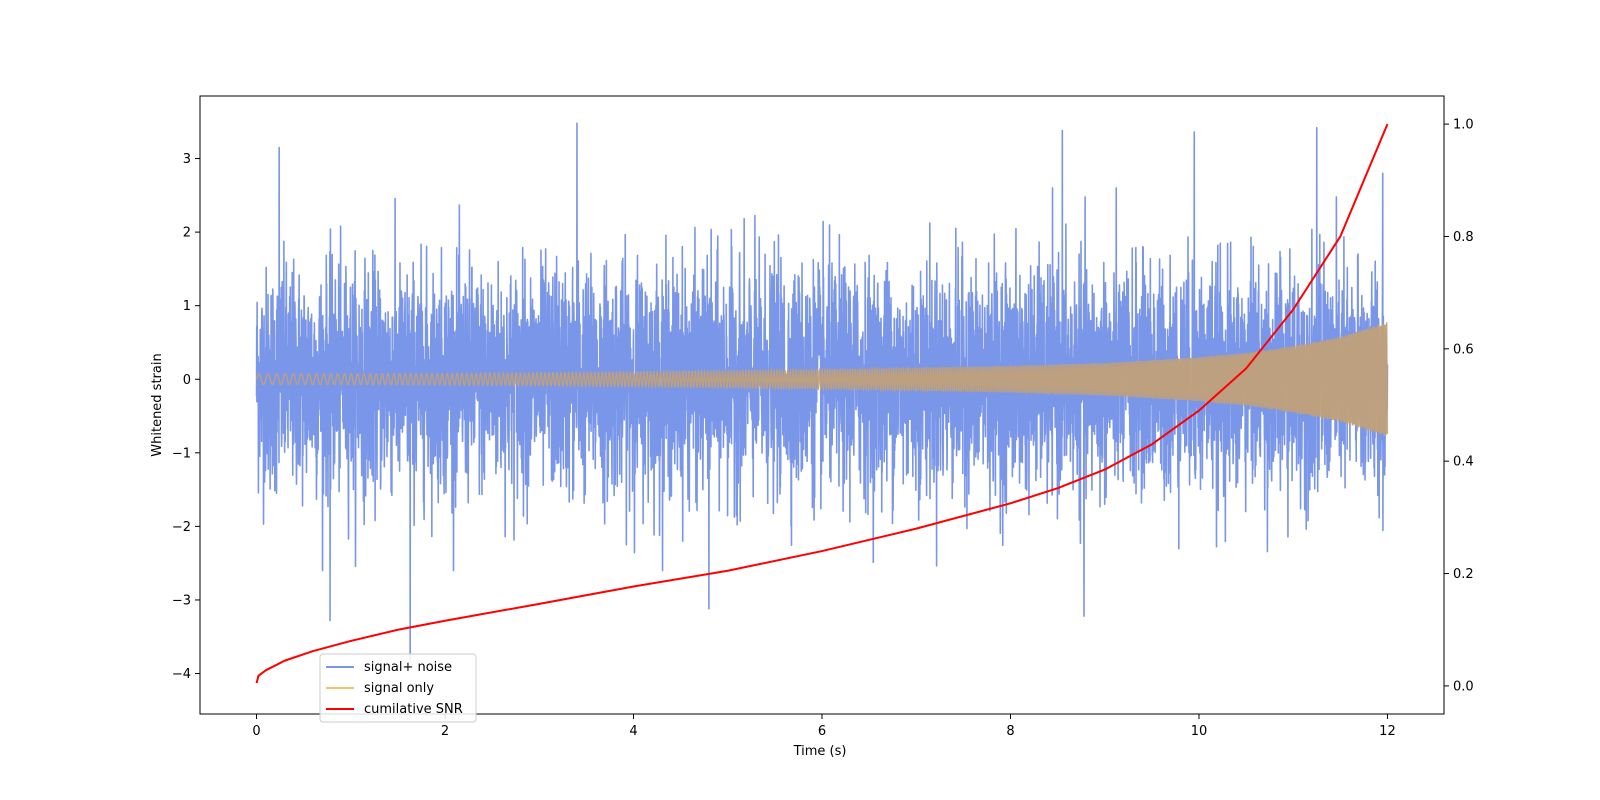  I want to click on legend-box, so click(398, 688).